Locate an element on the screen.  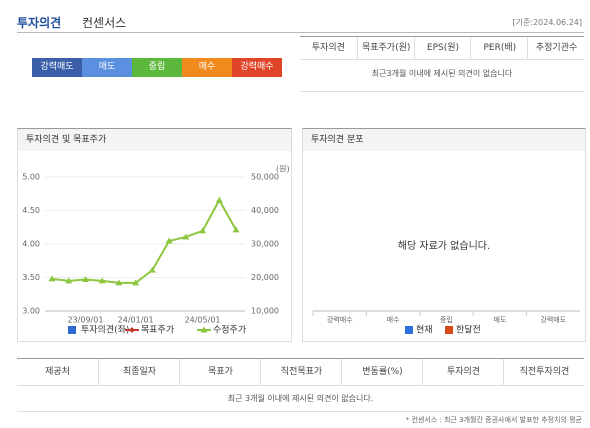
scale-item: 강력매도 is located at coordinates (57, 67).